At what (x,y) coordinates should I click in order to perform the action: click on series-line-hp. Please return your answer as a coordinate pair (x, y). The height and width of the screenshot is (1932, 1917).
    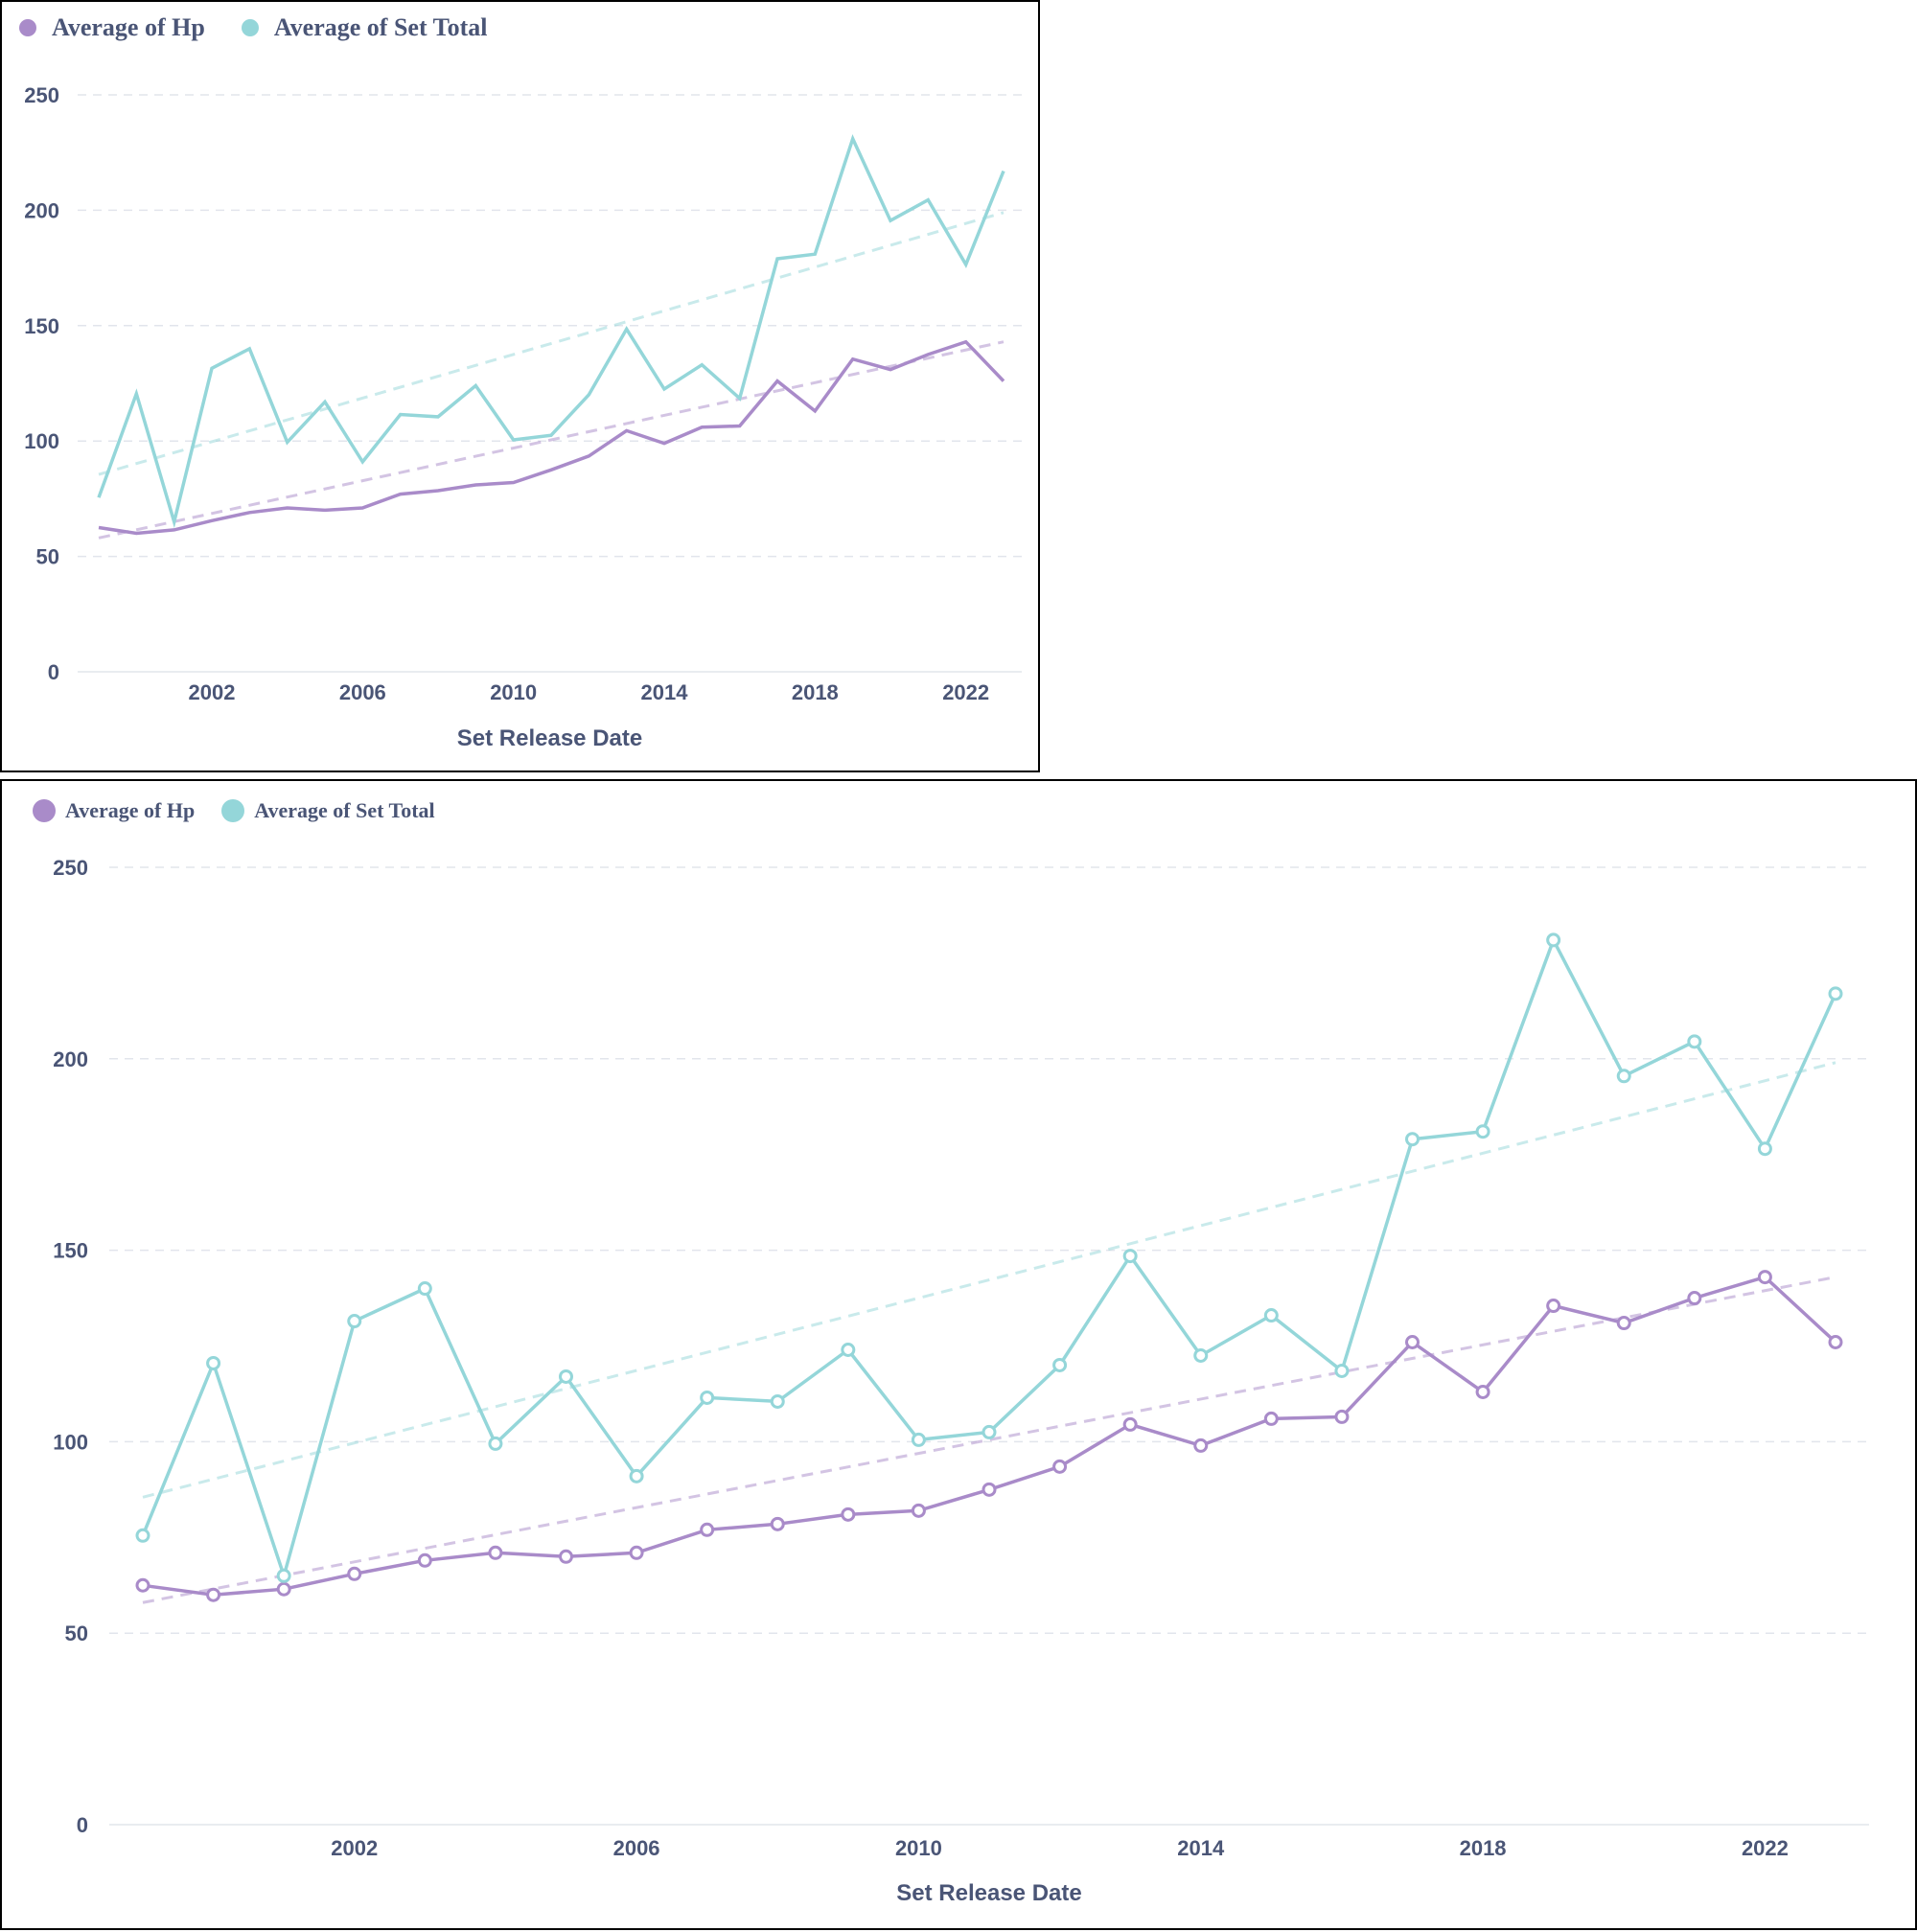
    Looking at the image, I should click on (552, 437).